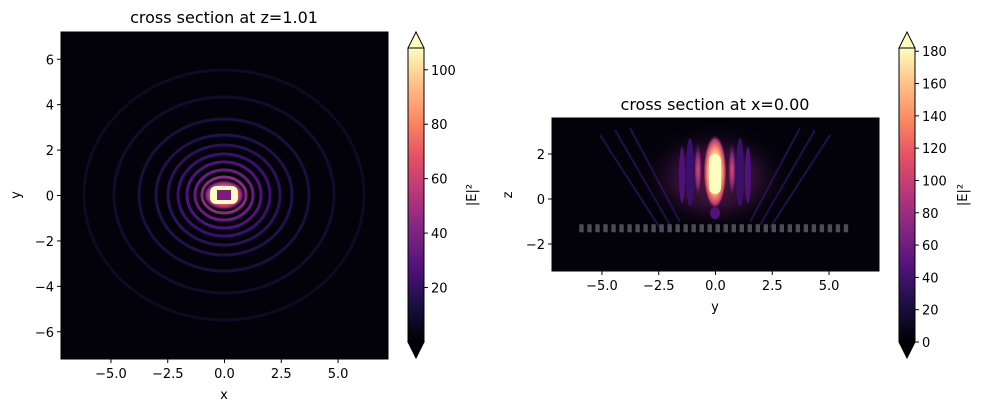  What do you see at coordinates (659, 286) in the screenshot?
I see `panel2-x-tick-label: −2.5` at bounding box center [659, 286].